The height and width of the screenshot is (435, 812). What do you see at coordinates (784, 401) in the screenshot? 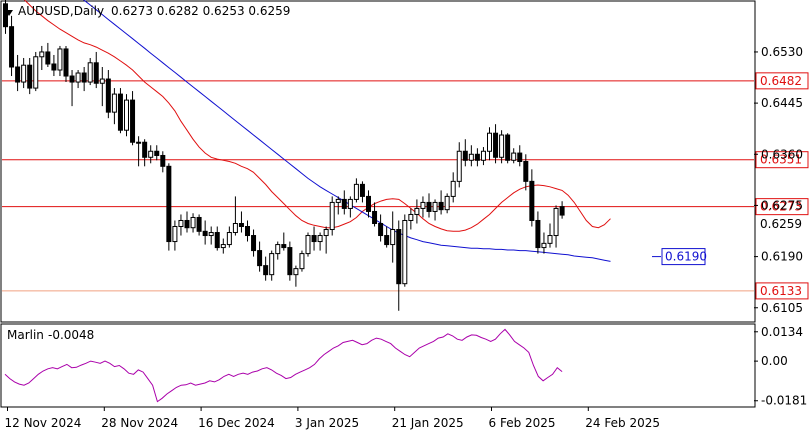
I see `osc-y-tick-label: -0.0181` at bounding box center [784, 401].